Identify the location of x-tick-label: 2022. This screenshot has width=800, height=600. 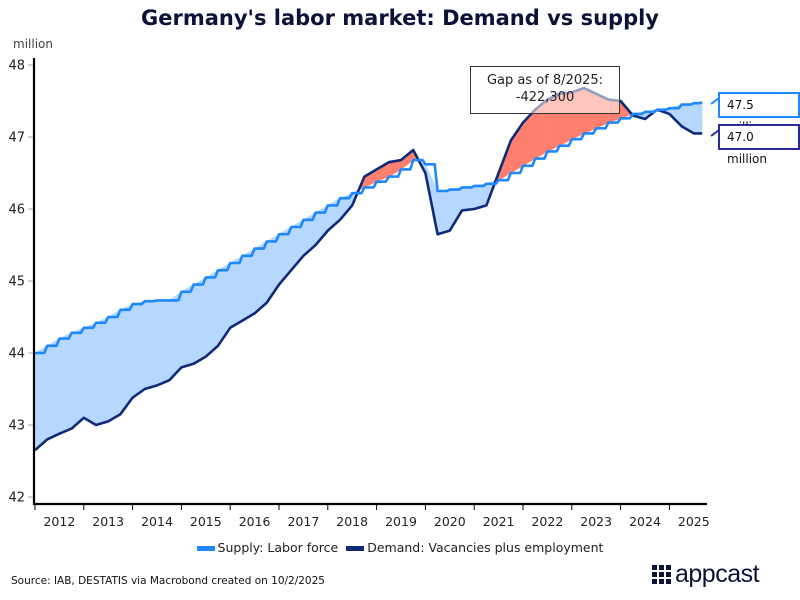
(547, 521).